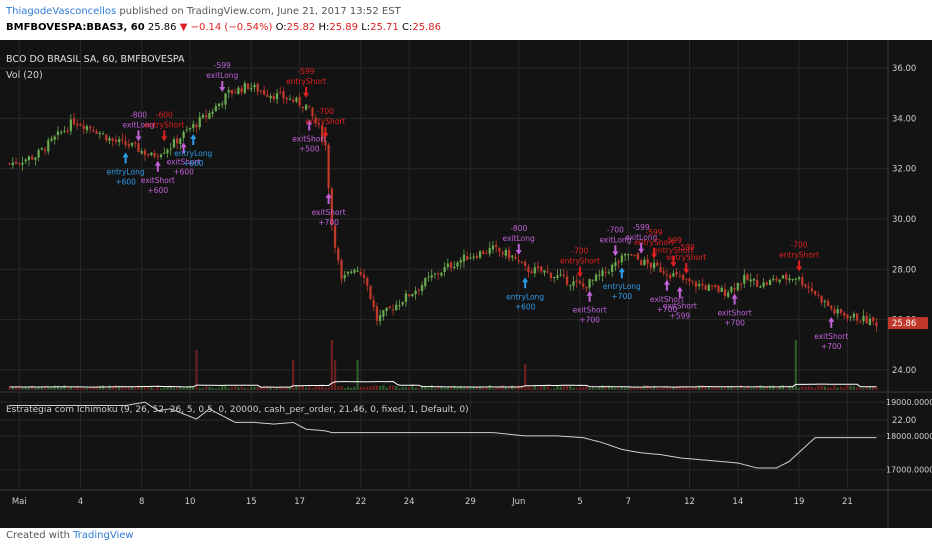  What do you see at coordinates (904, 170) in the screenshot?
I see `price-tick-label: 32.00` at bounding box center [904, 170].